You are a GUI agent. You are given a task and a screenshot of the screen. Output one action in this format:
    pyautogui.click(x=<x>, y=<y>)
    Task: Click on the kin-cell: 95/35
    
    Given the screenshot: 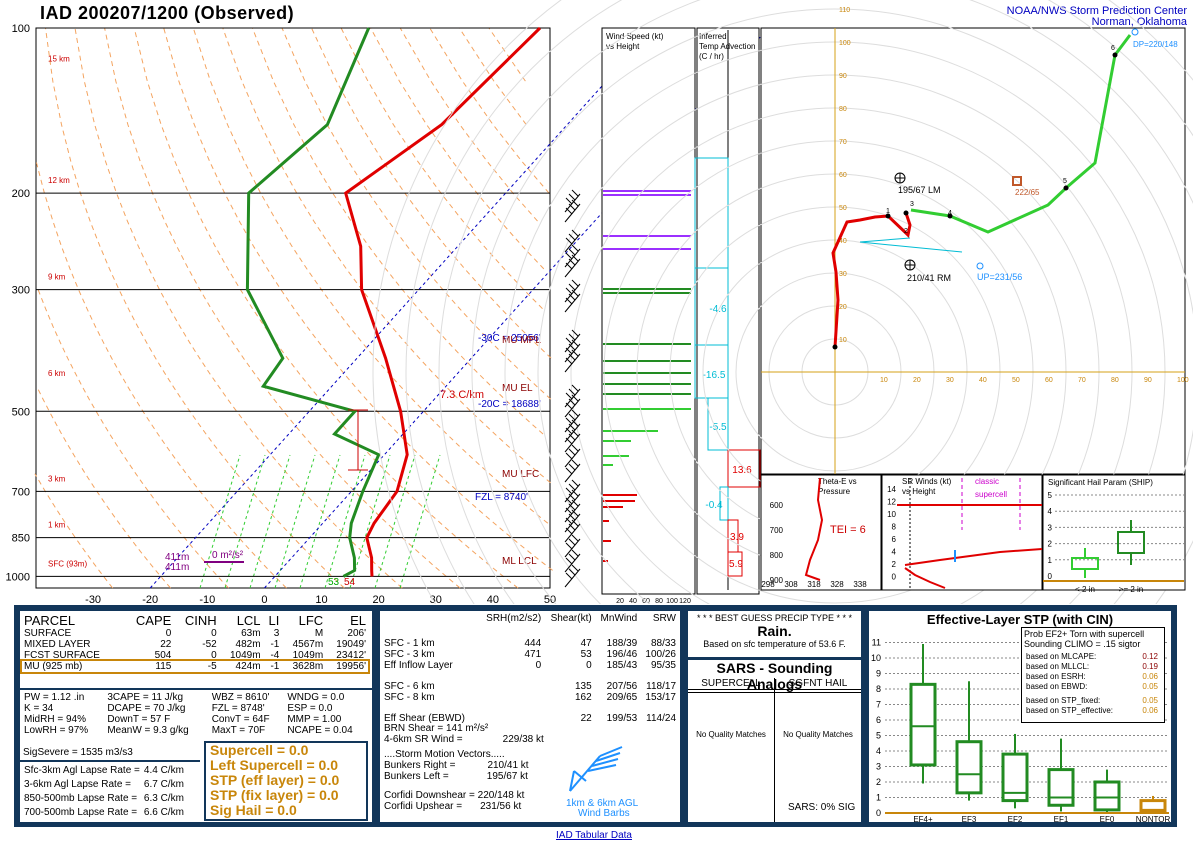 What is the action you would take?
    pyautogui.click(x=663, y=665)
    